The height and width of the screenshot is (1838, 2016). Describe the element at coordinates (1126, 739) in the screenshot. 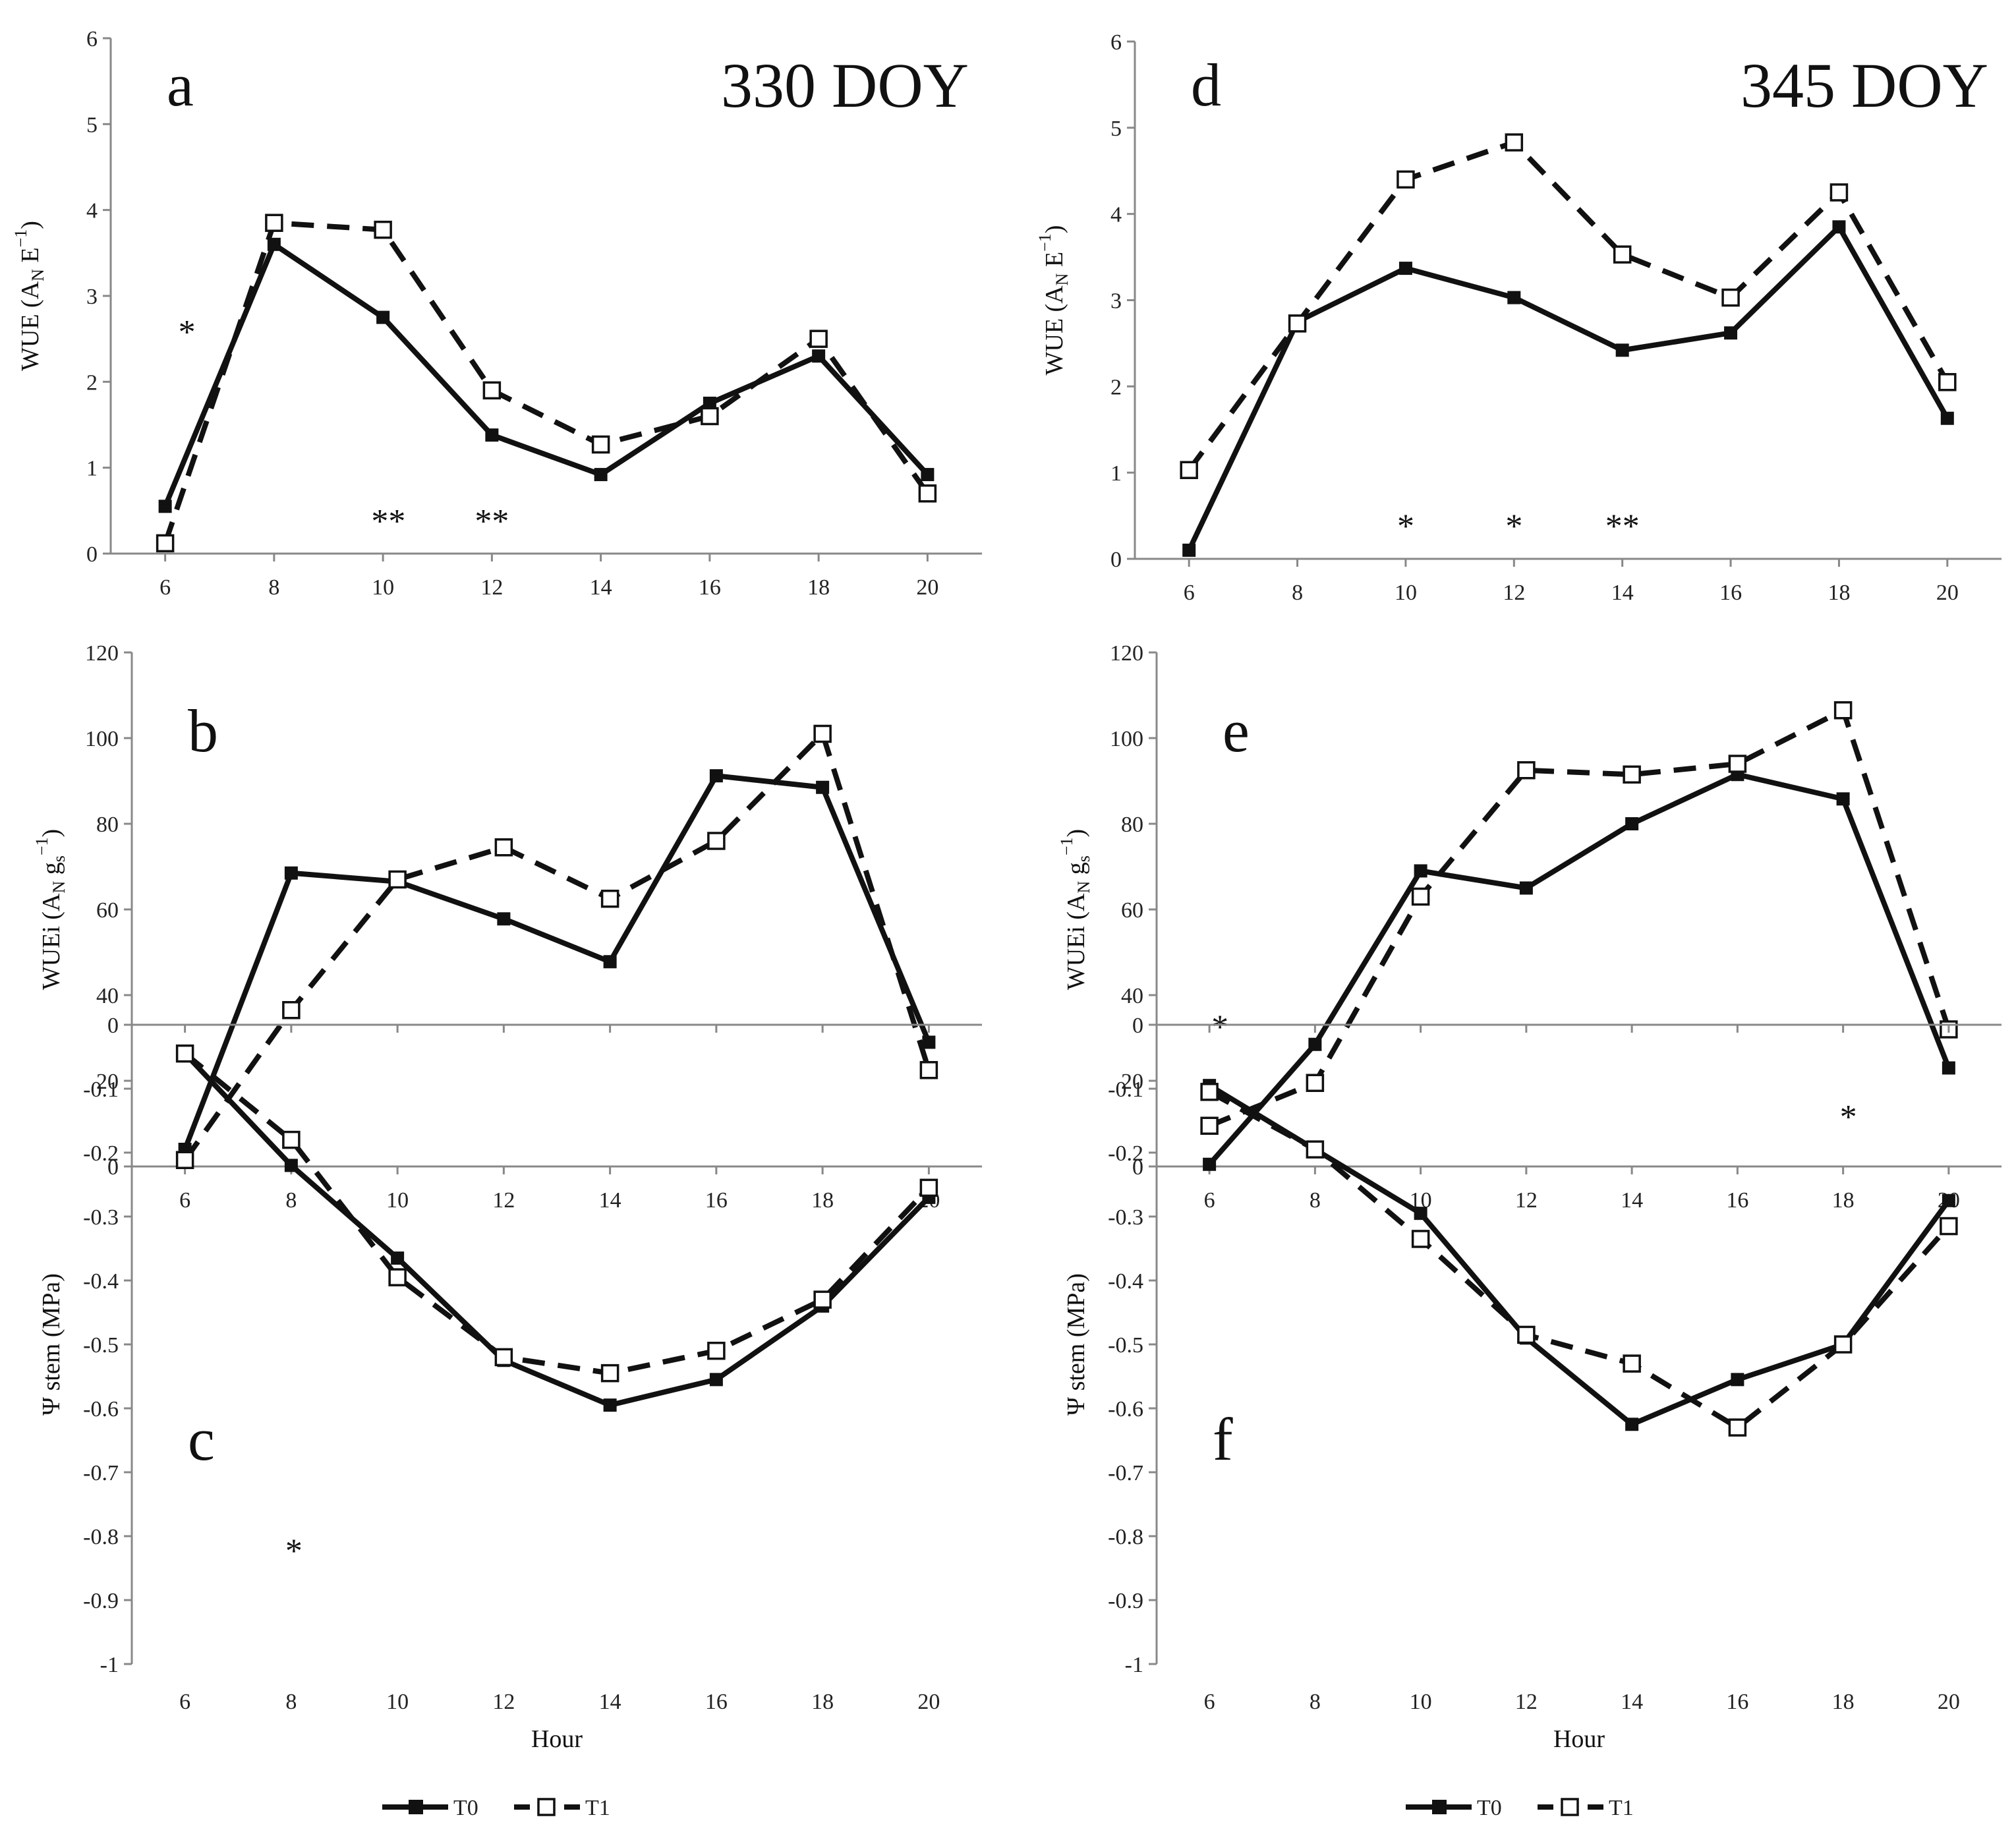

I see `y-tick-label: 100` at that location.